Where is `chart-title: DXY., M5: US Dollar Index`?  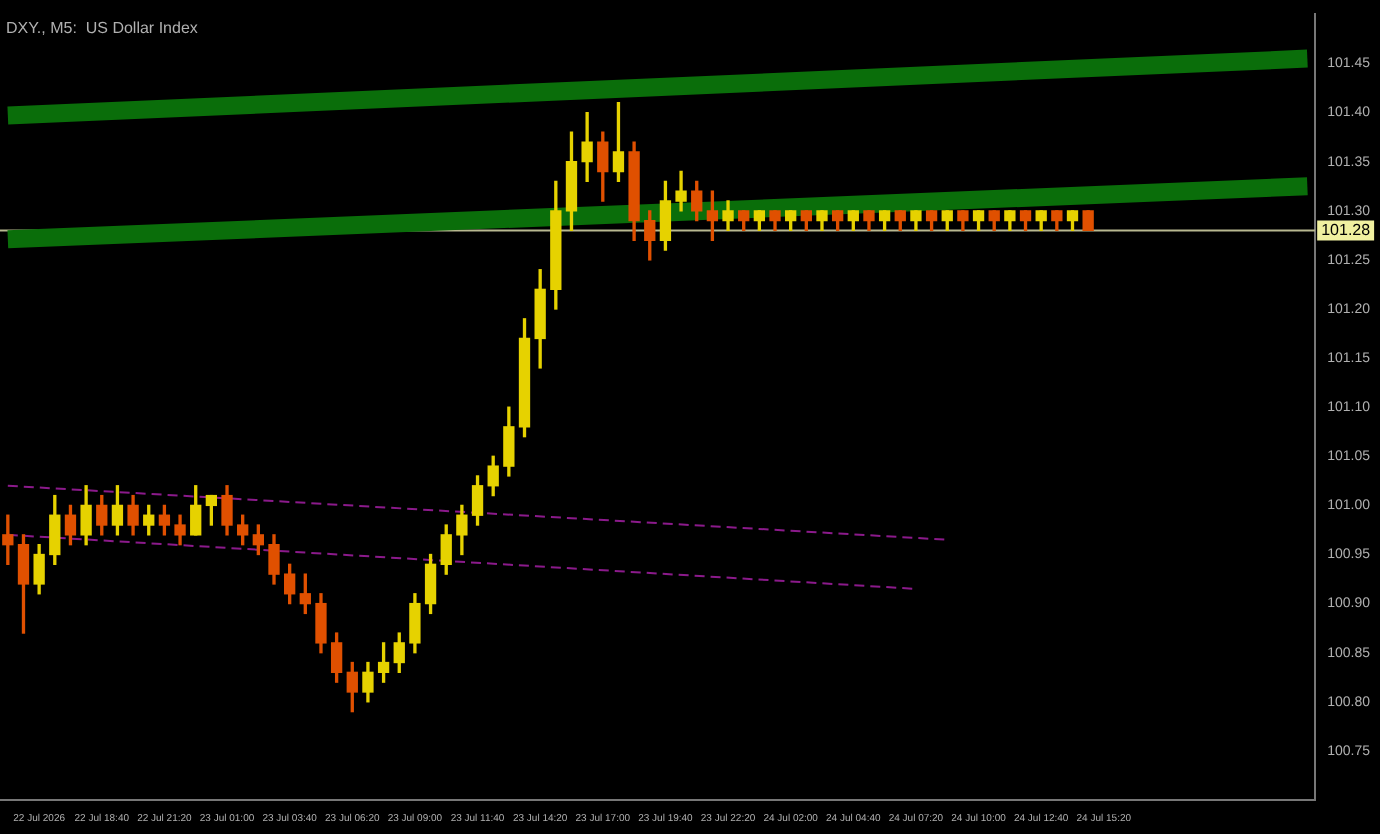 chart-title: DXY., M5: US Dollar Index is located at coordinates (102, 27).